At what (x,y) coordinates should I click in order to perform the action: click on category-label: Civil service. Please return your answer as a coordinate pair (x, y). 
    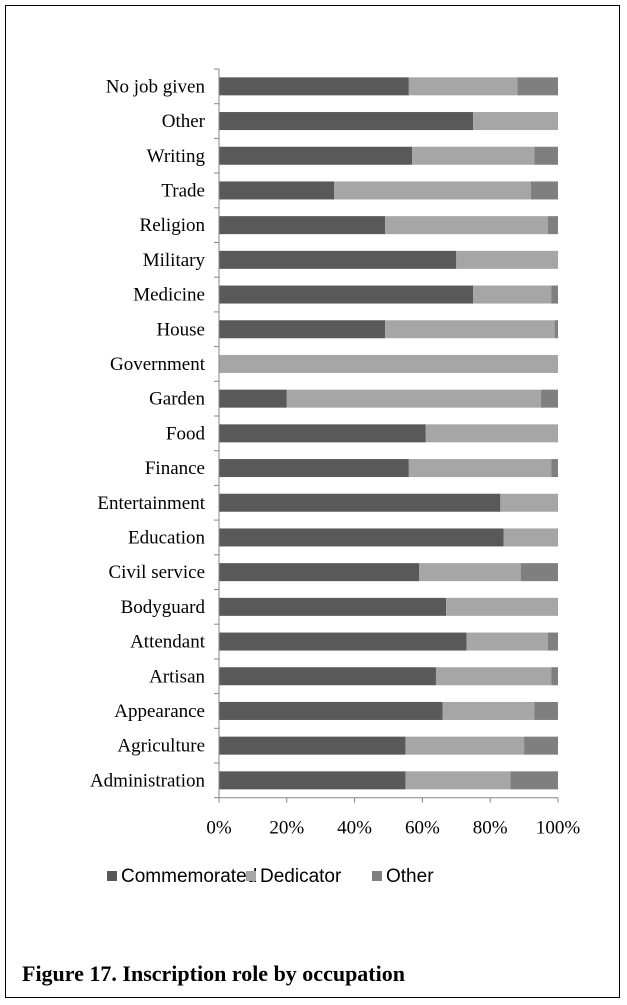
    Looking at the image, I should click on (156, 572).